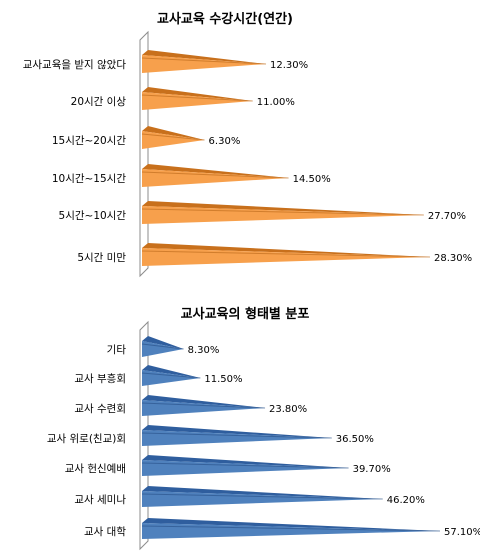  I want to click on chart-2-value-label: 39.70%, so click(372, 469).